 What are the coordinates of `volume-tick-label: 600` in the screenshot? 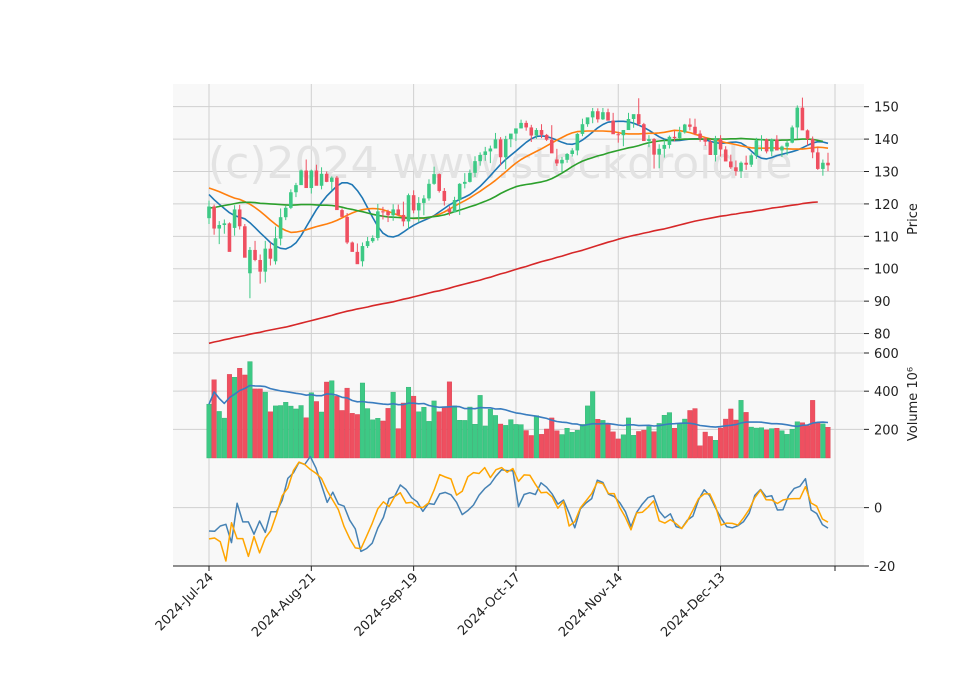 It's located at (886, 354).